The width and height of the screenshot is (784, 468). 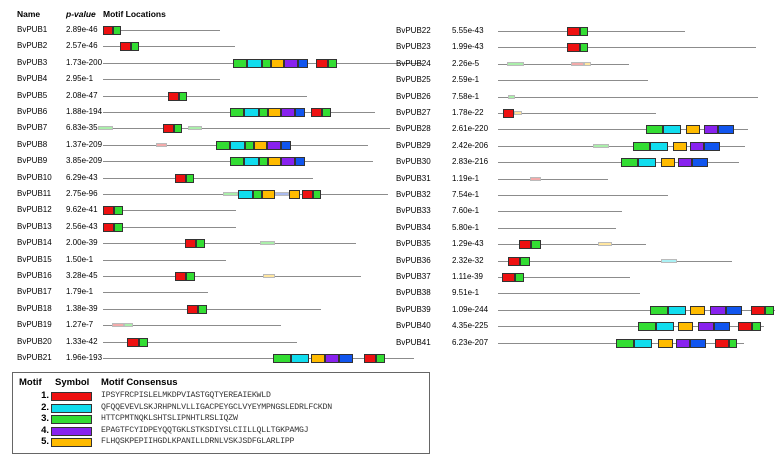 I want to click on gene-name: BvPUB13, so click(x=34, y=226).